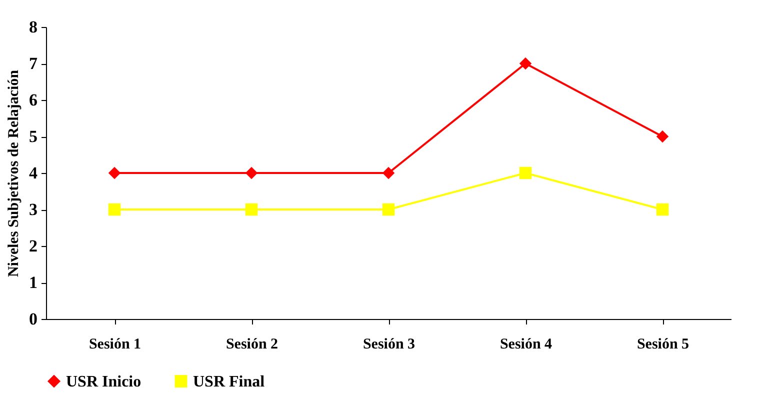 The image size is (778, 414). I want to click on x-tick-label: Sesión 4, so click(526, 344).